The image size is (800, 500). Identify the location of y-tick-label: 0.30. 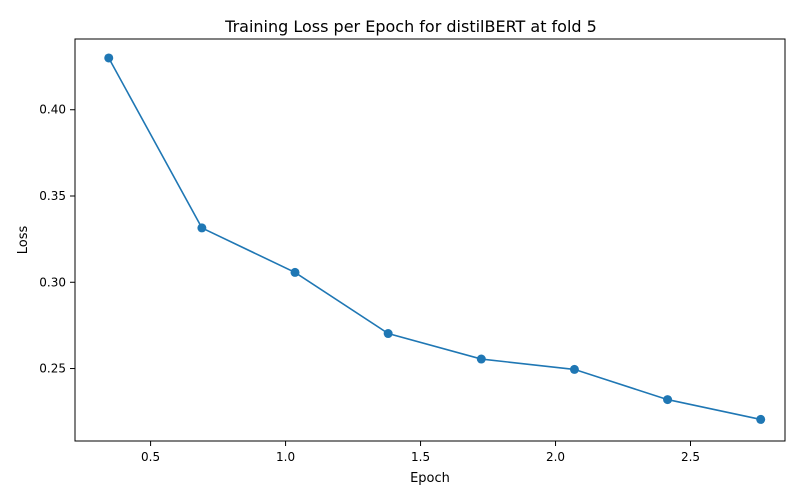
(52, 282).